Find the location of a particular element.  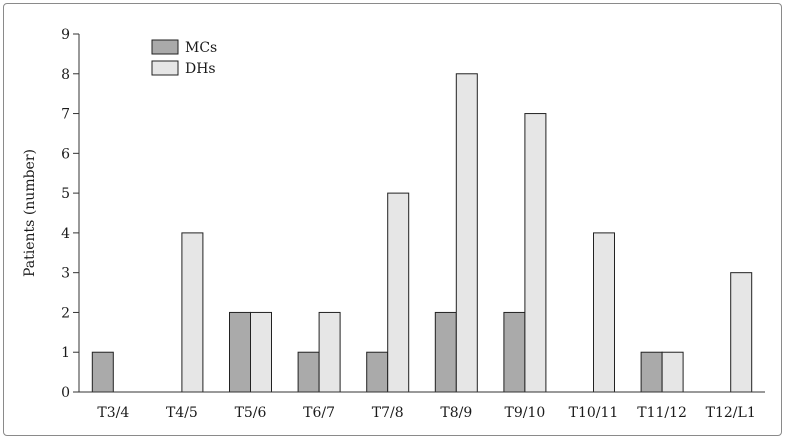

legend-label-mcs: MCs is located at coordinates (201, 48).